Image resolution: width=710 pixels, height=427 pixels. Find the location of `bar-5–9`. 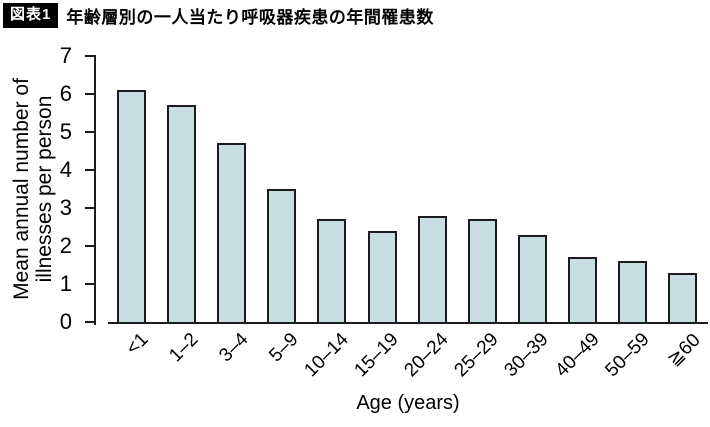

bar-5–9 is located at coordinates (282, 255).